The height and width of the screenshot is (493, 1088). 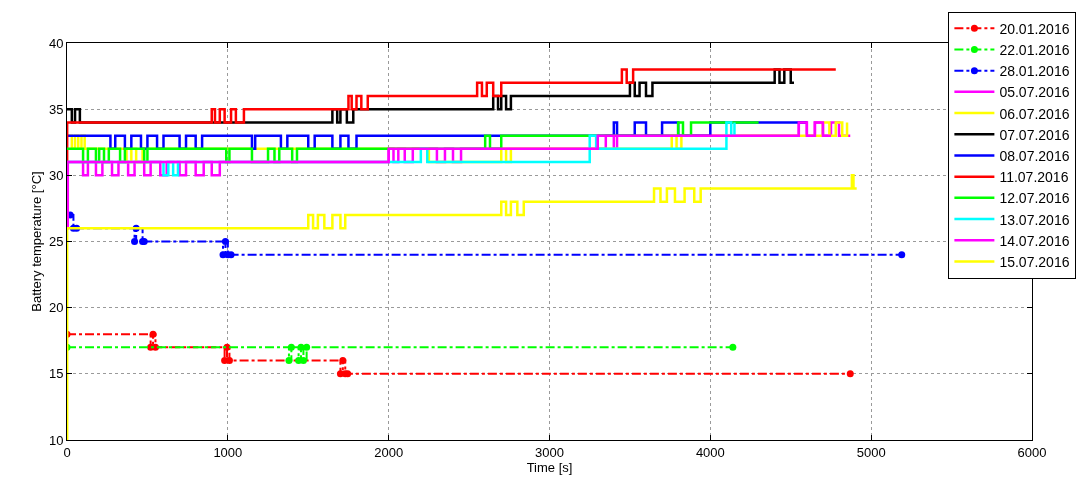 What do you see at coordinates (1034, 28) in the screenshot?
I see `legend-label: 20.01.2016` at bounding box center [1034, 28].